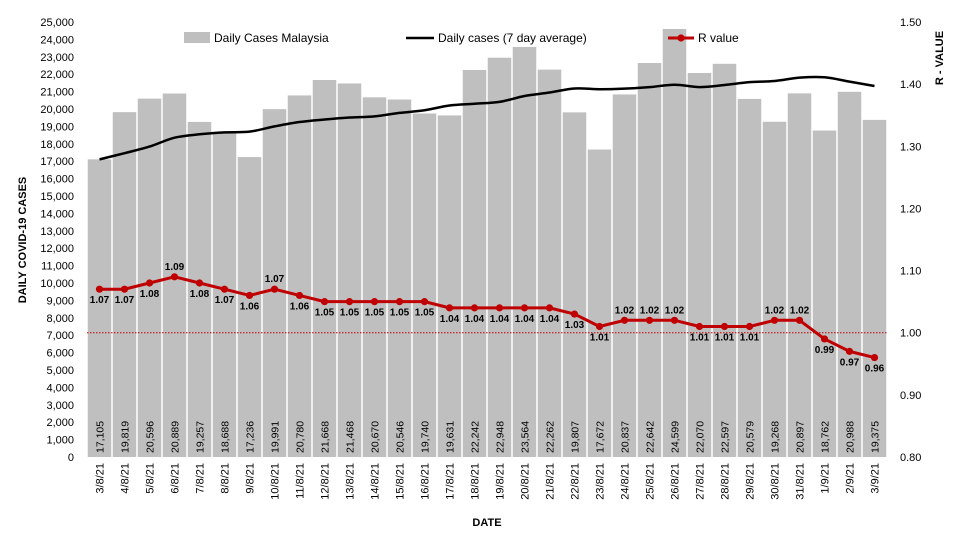 This screenshot has height=540, width=960. Describe the element at coordinates (60, 406) in the screenshot. I see `y-axis-tick-label: 3,000` at that location.